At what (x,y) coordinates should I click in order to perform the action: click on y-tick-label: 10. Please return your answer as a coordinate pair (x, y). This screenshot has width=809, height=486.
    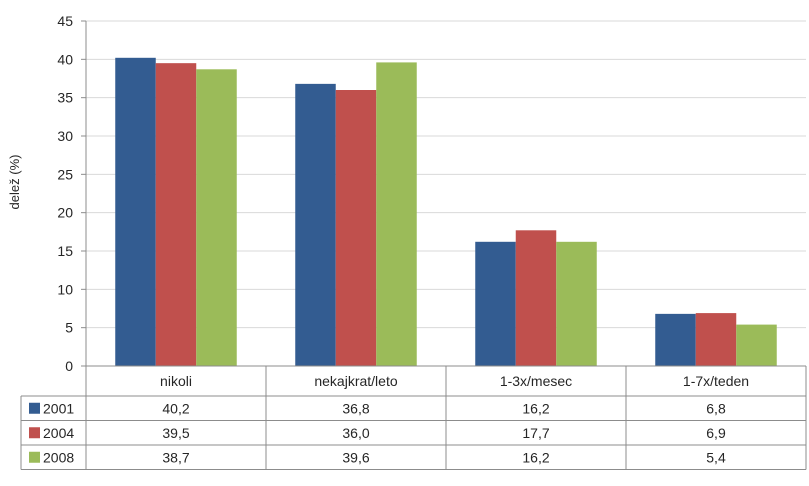
    Looking at the image, I should click on (65, 289).